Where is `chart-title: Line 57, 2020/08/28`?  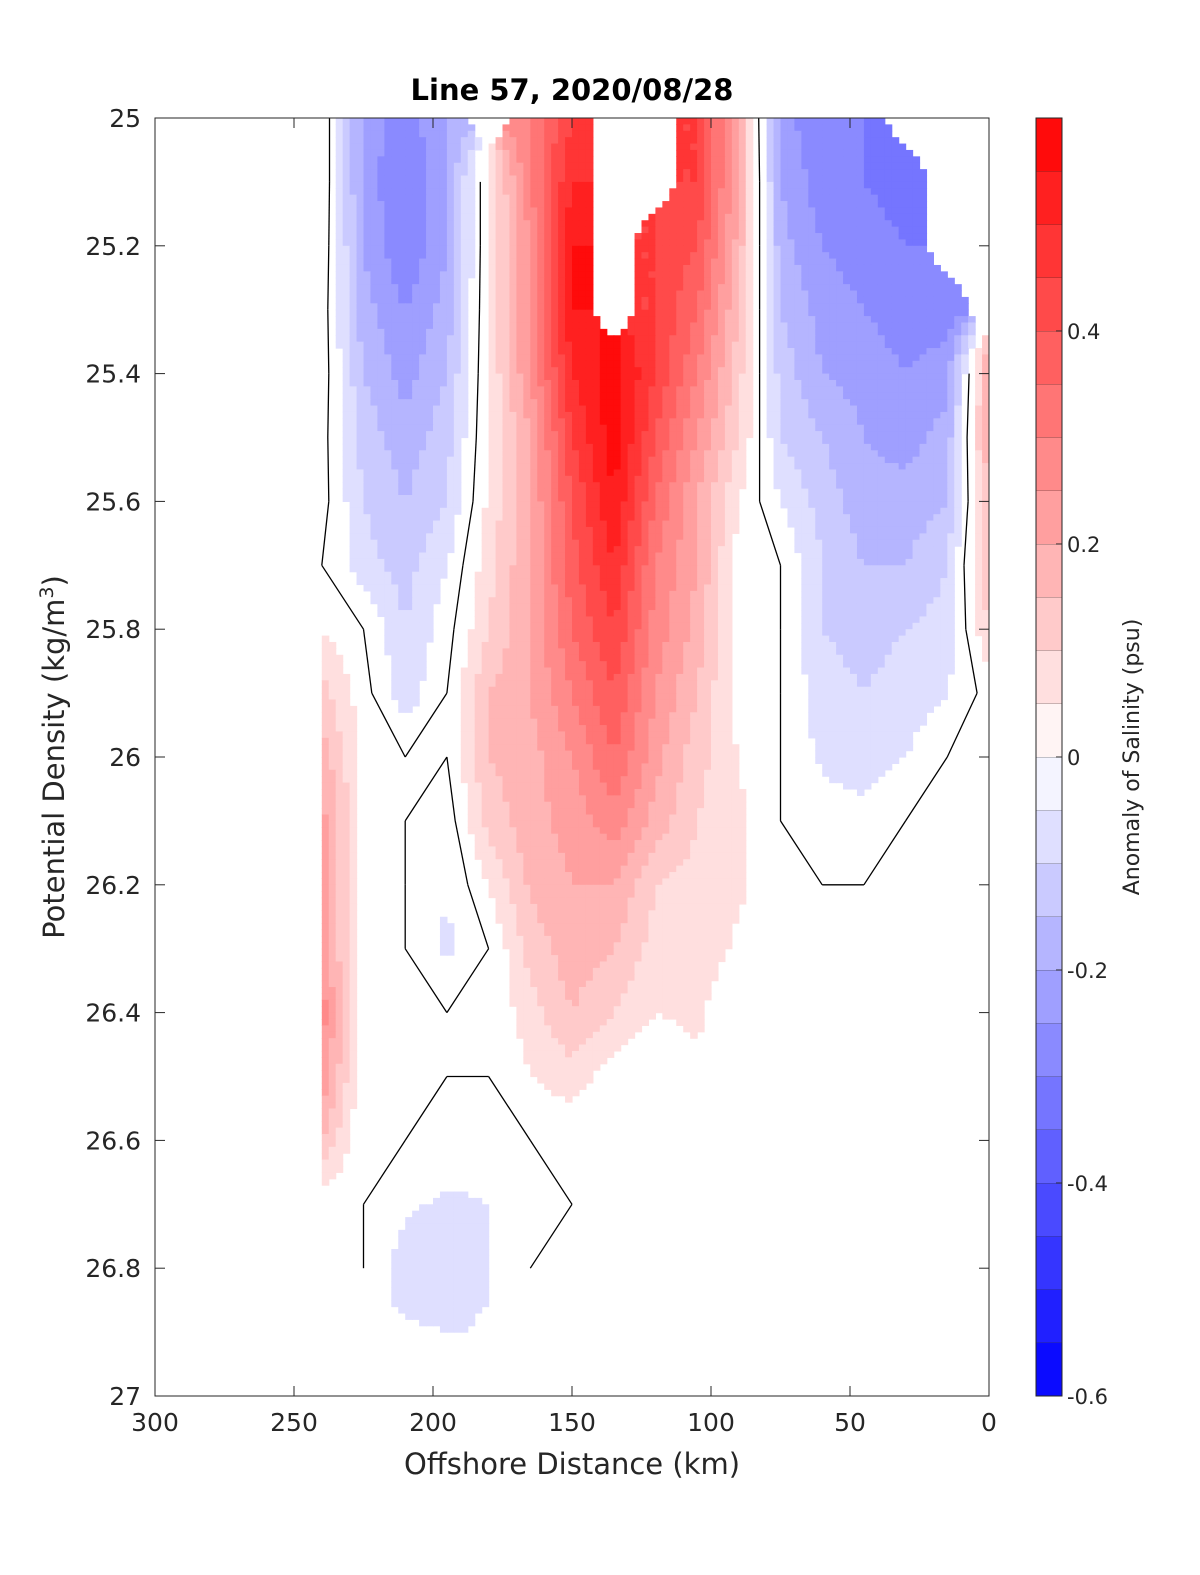 chart-title: Line 57, 2020/08/28 is located at coordinates (572, 90).